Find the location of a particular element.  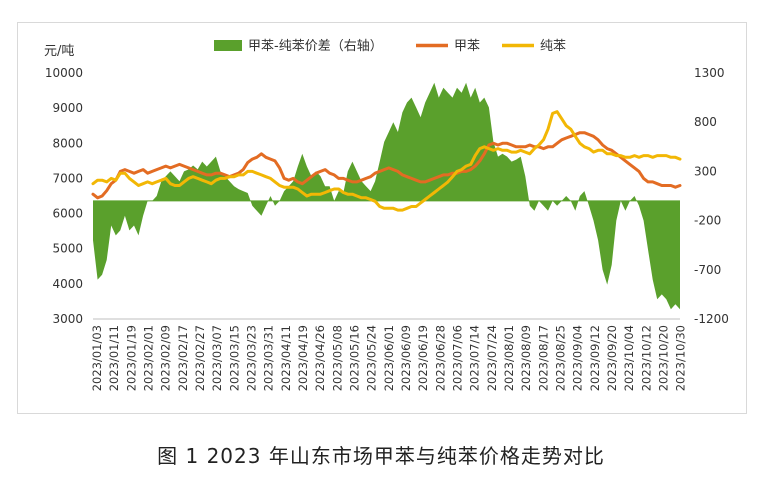

right-axis-tick-label: -200 is located at coordinates (707, 221).